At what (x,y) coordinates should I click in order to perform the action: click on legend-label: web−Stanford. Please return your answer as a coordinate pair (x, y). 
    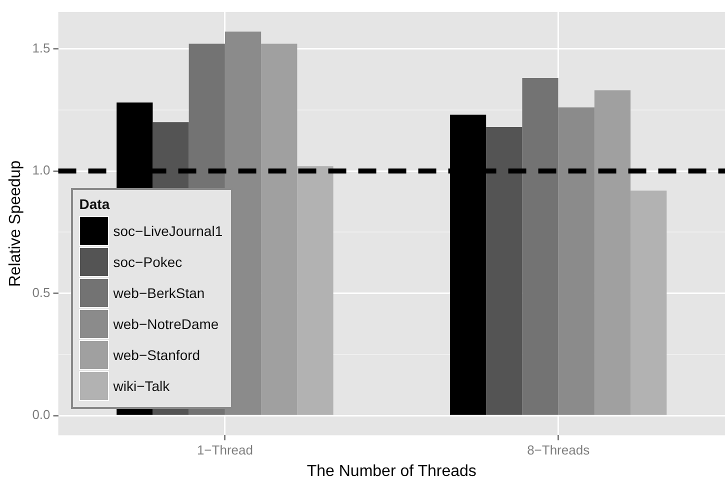
    Looking at the image, I should click on (156, 354).